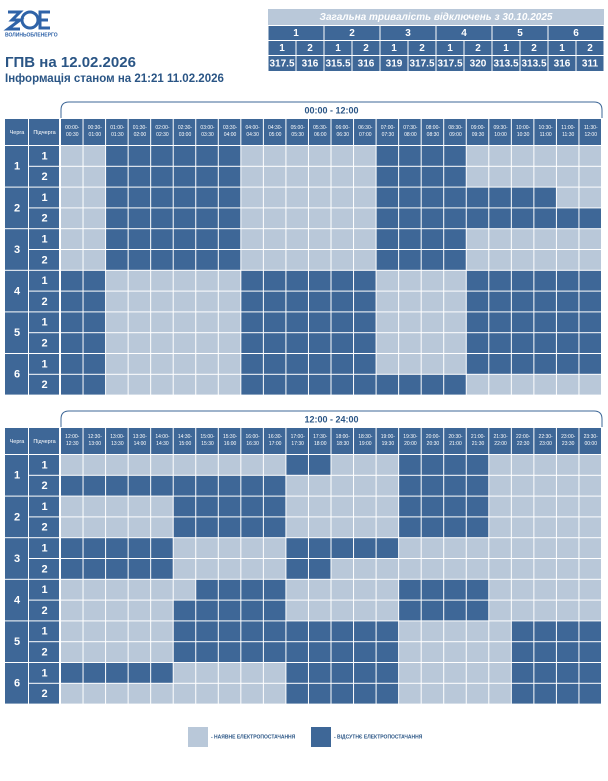 Image resolution: width=608 pixels, height=781 pixels. What do you see at coordinates (331, 110) in the screenshot?
I see `period-label: 00:00 - 12:00` at bounding box center [331, 110].